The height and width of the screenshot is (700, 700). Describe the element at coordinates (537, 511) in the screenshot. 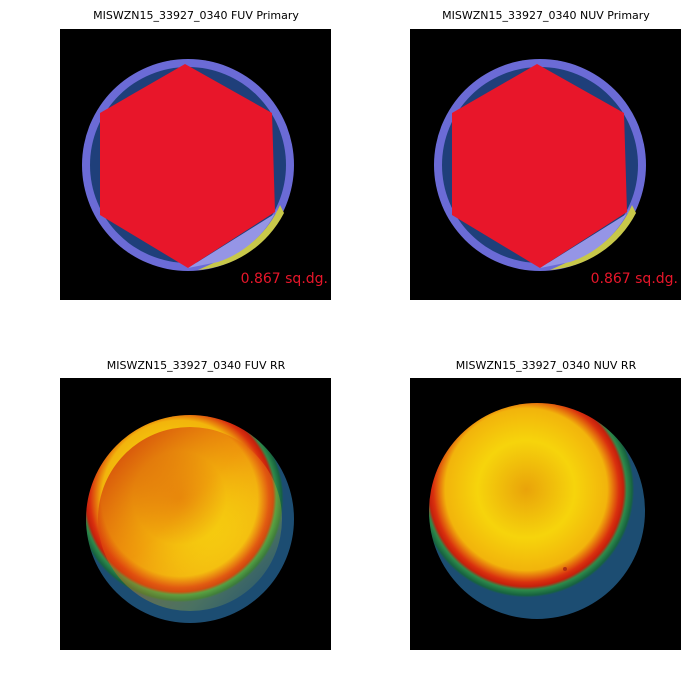

I see `response-disk` at that location.